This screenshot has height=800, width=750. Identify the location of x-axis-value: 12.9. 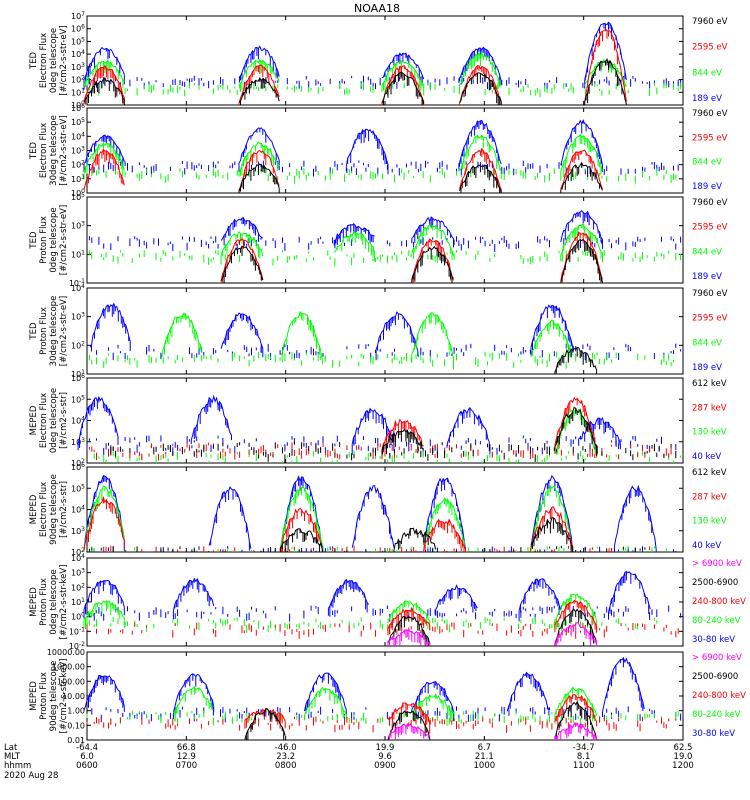
(186, 757).